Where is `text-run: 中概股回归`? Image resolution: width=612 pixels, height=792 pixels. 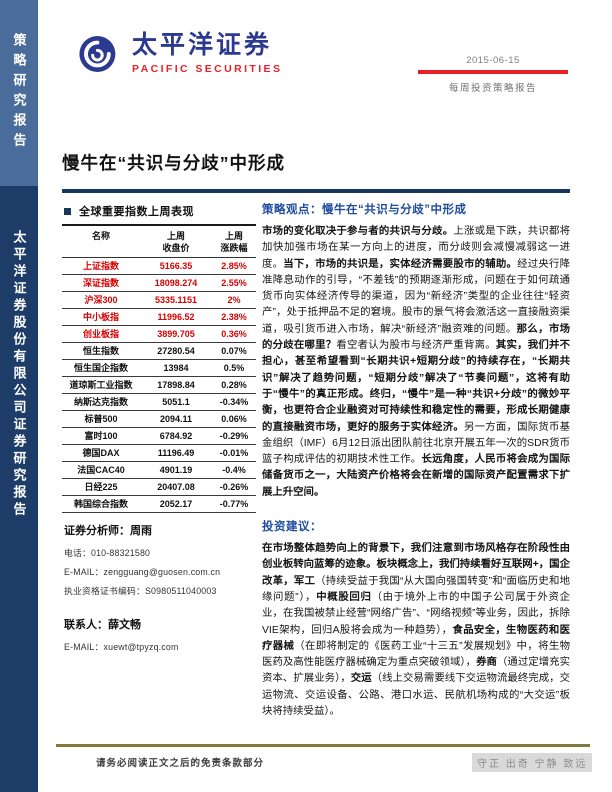
text-run: 中概股回归 is located at coordinates (344, 597).